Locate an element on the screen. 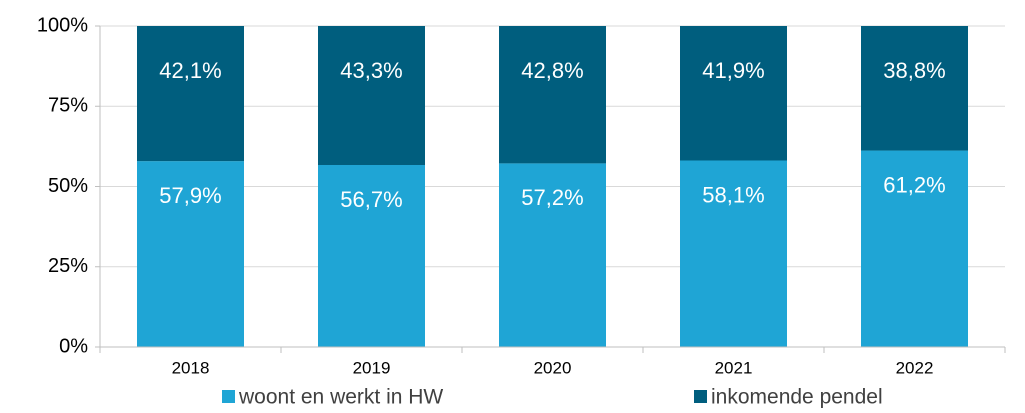  data-label: 43,3% is located at coordinates (371, 70).